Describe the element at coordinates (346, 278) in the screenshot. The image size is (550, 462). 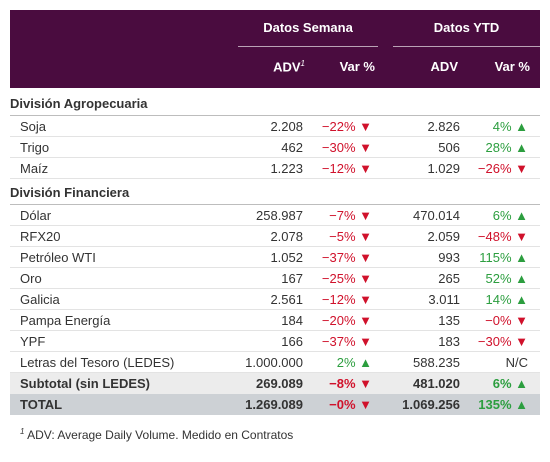
I see `var-week: −25% ▼` at that location.